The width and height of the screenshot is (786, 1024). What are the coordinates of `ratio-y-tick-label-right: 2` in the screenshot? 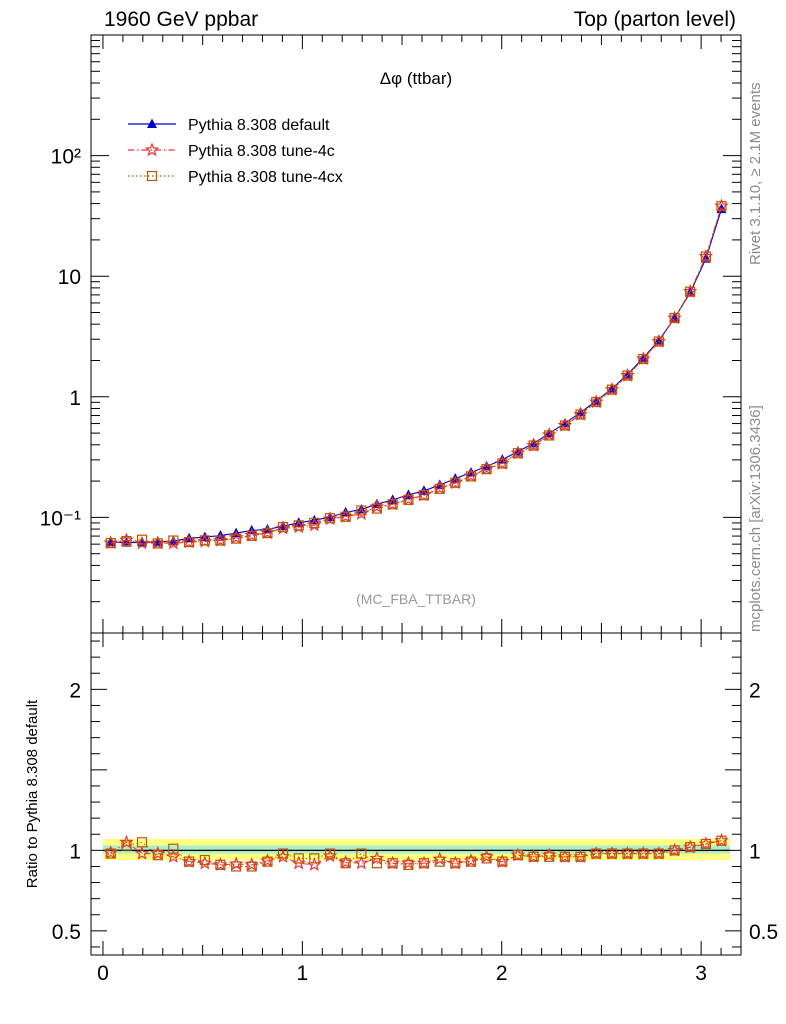 It's located at (755, 690).